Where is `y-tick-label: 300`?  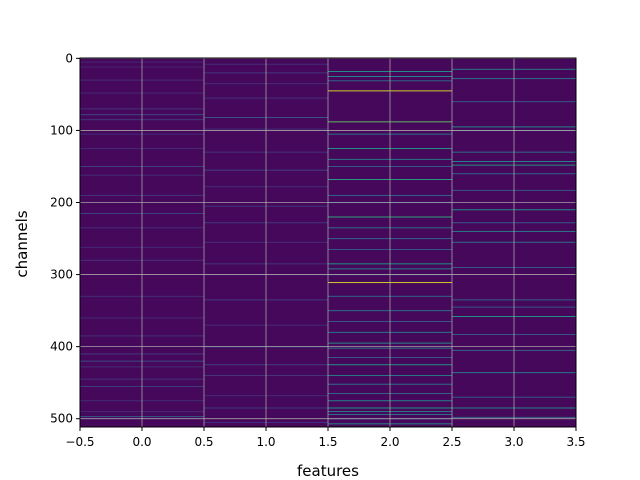 y-tick-label: 300 is located at coordinates (61, 275).